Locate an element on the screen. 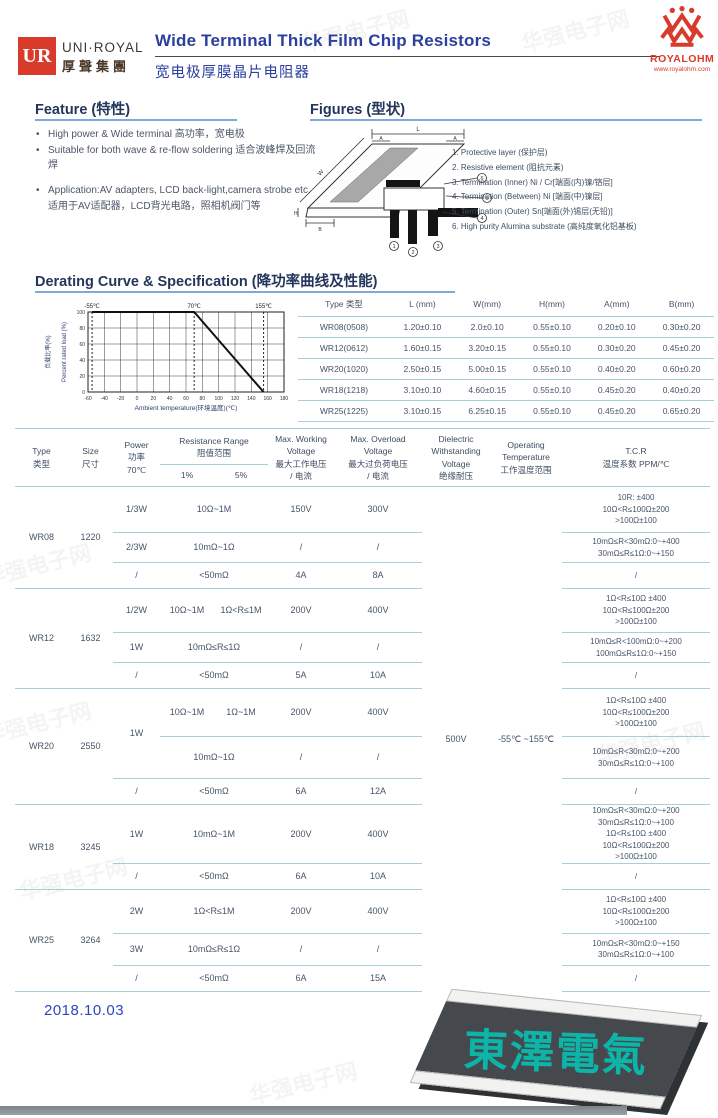 The height and width of the screenshot is (1118, 718). spec-range-cell: 10mΩ≤R≤1Ω is located at coordinates (214, 647).